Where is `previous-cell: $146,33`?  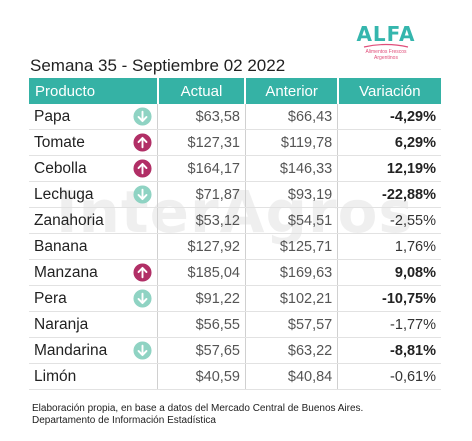
previous-cell: $146,33 is located at coordinates (292, 168).